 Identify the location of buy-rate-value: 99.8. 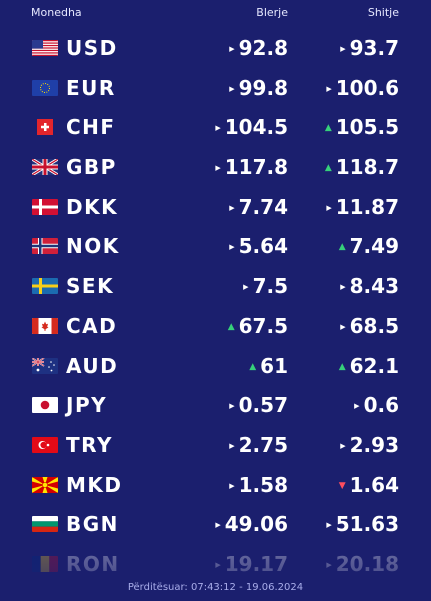
(263, 87).